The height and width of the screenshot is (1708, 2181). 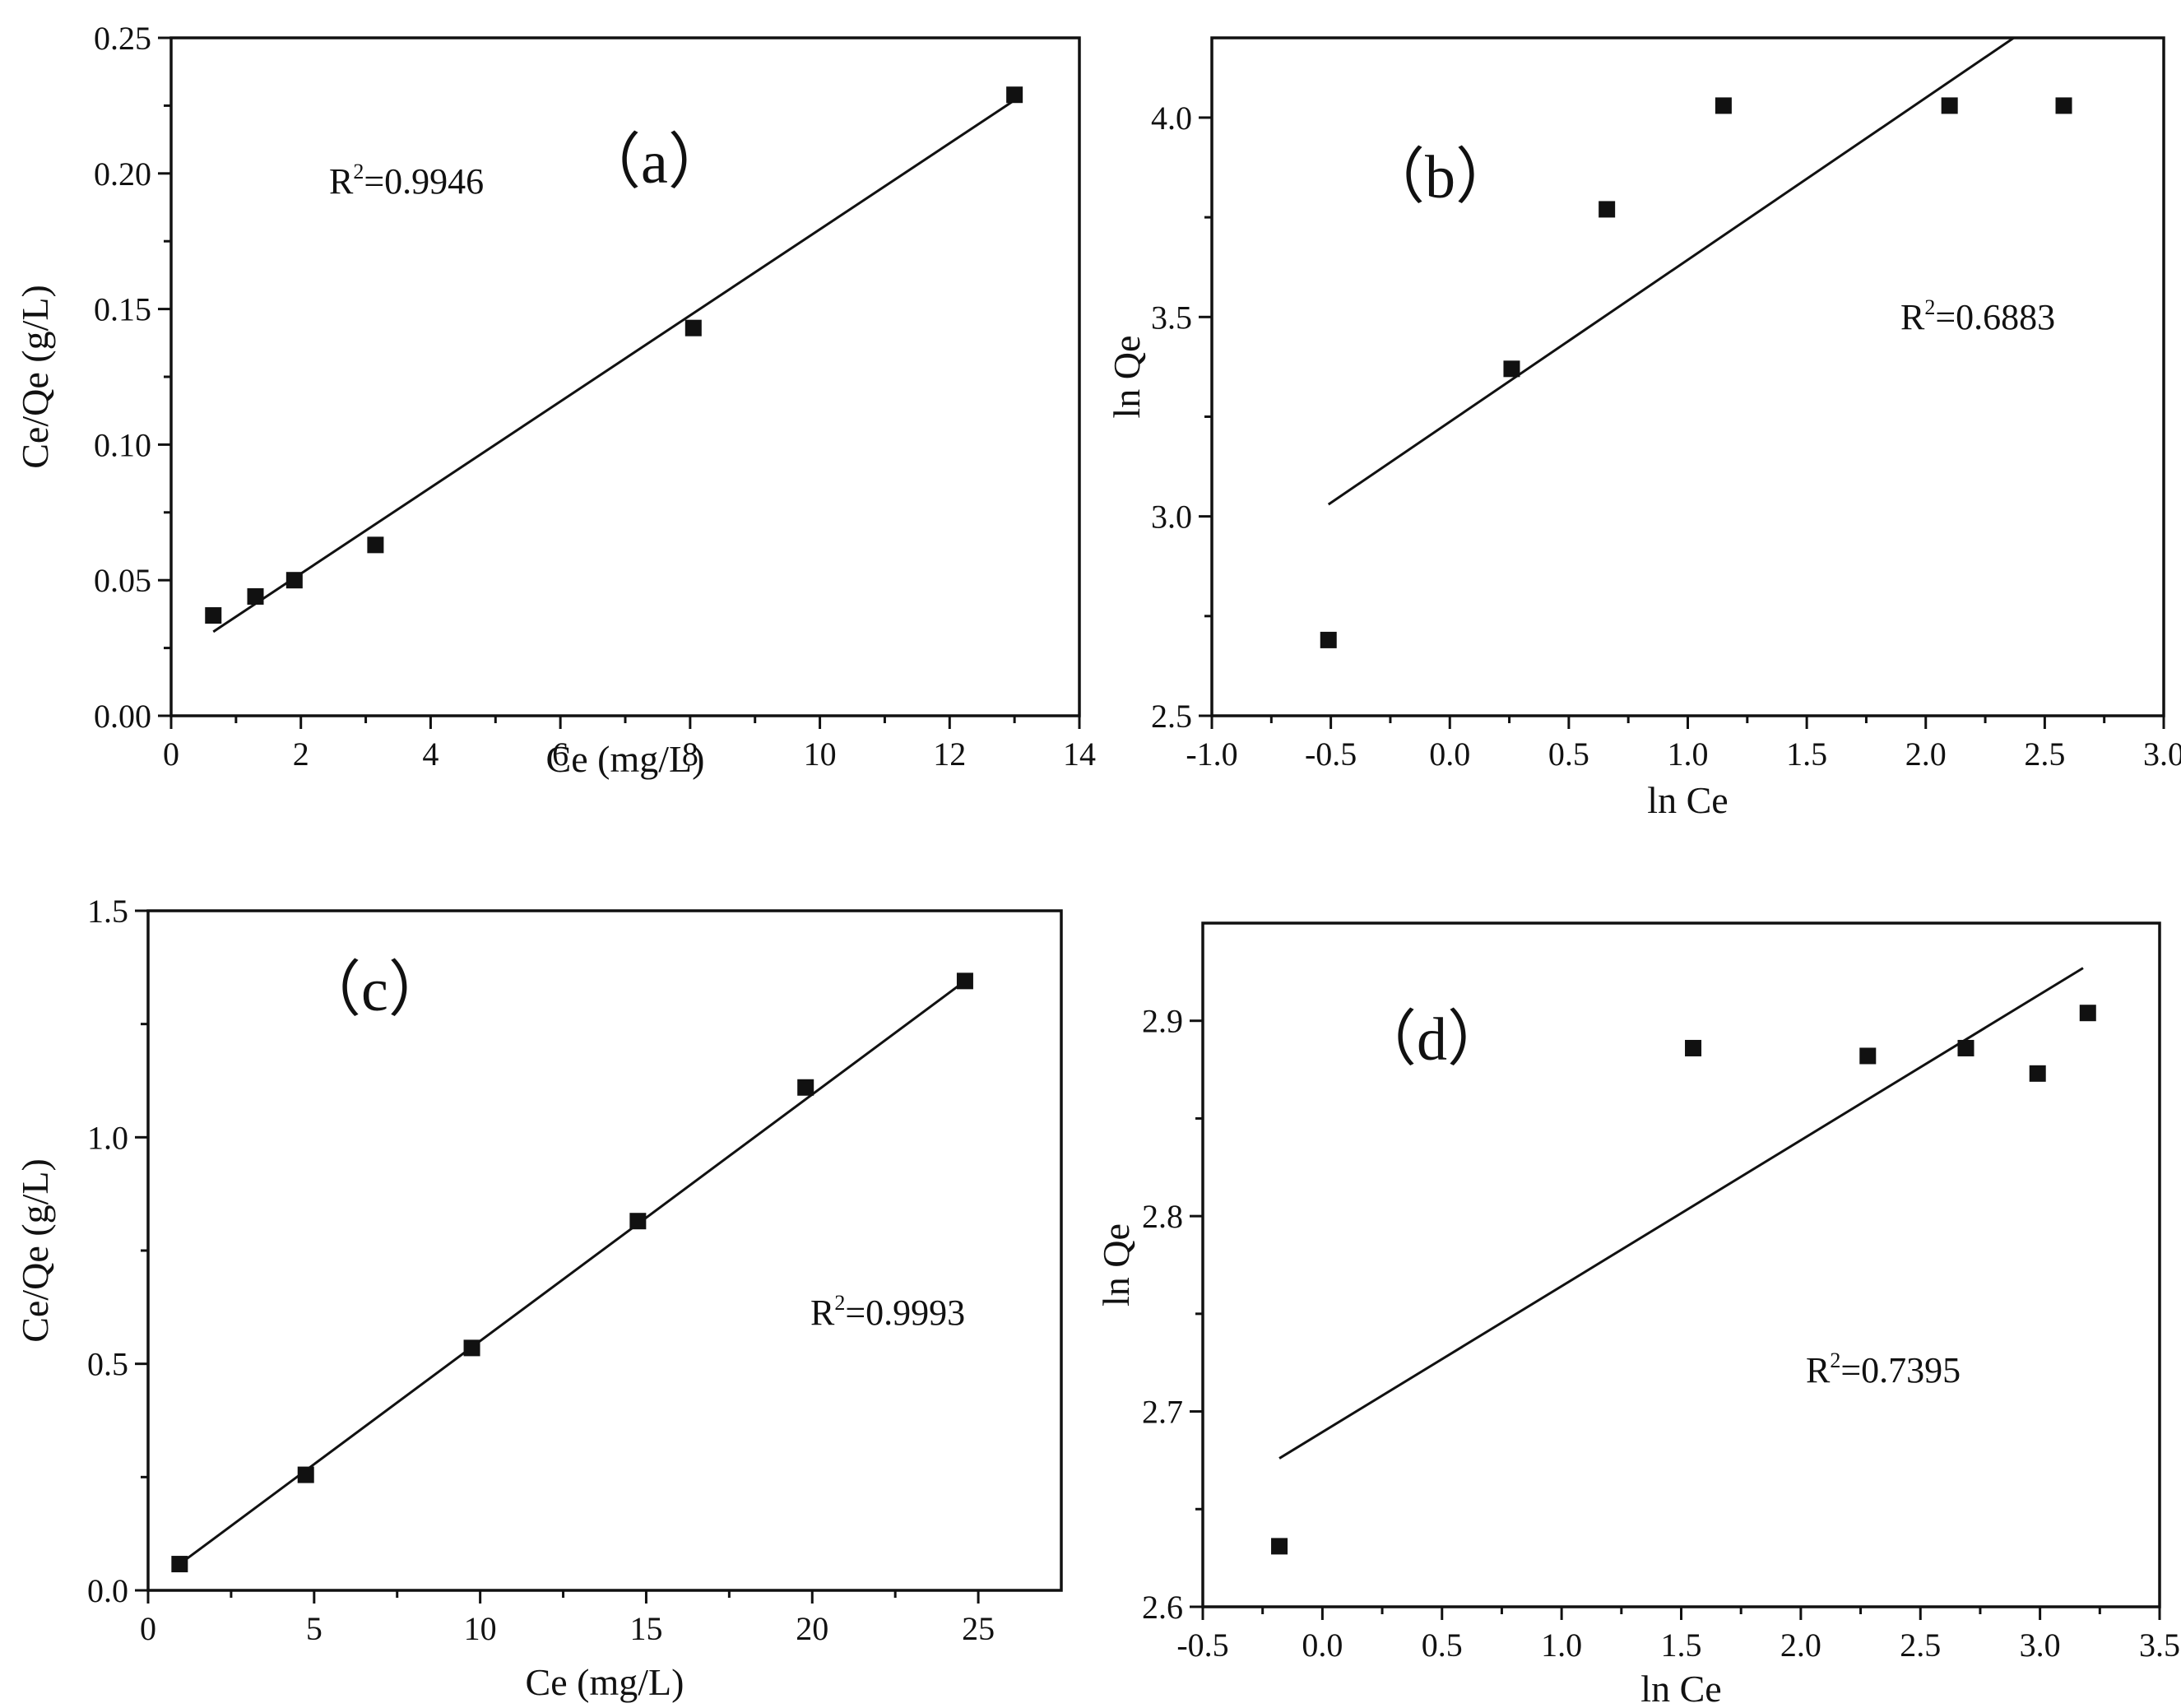 I want to click on x-tick-label: 3.5, so click(x=2159, y=1645).